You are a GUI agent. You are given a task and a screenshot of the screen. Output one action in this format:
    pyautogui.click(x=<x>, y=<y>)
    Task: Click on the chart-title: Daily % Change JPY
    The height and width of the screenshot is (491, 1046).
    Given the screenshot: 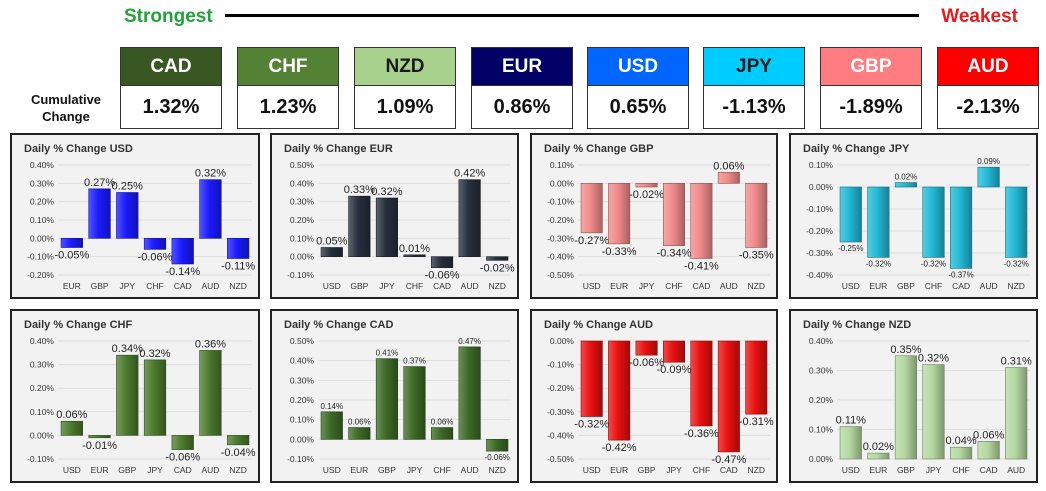 What is the action you would take?
    pyautogui.click(x=856, y=149)
    